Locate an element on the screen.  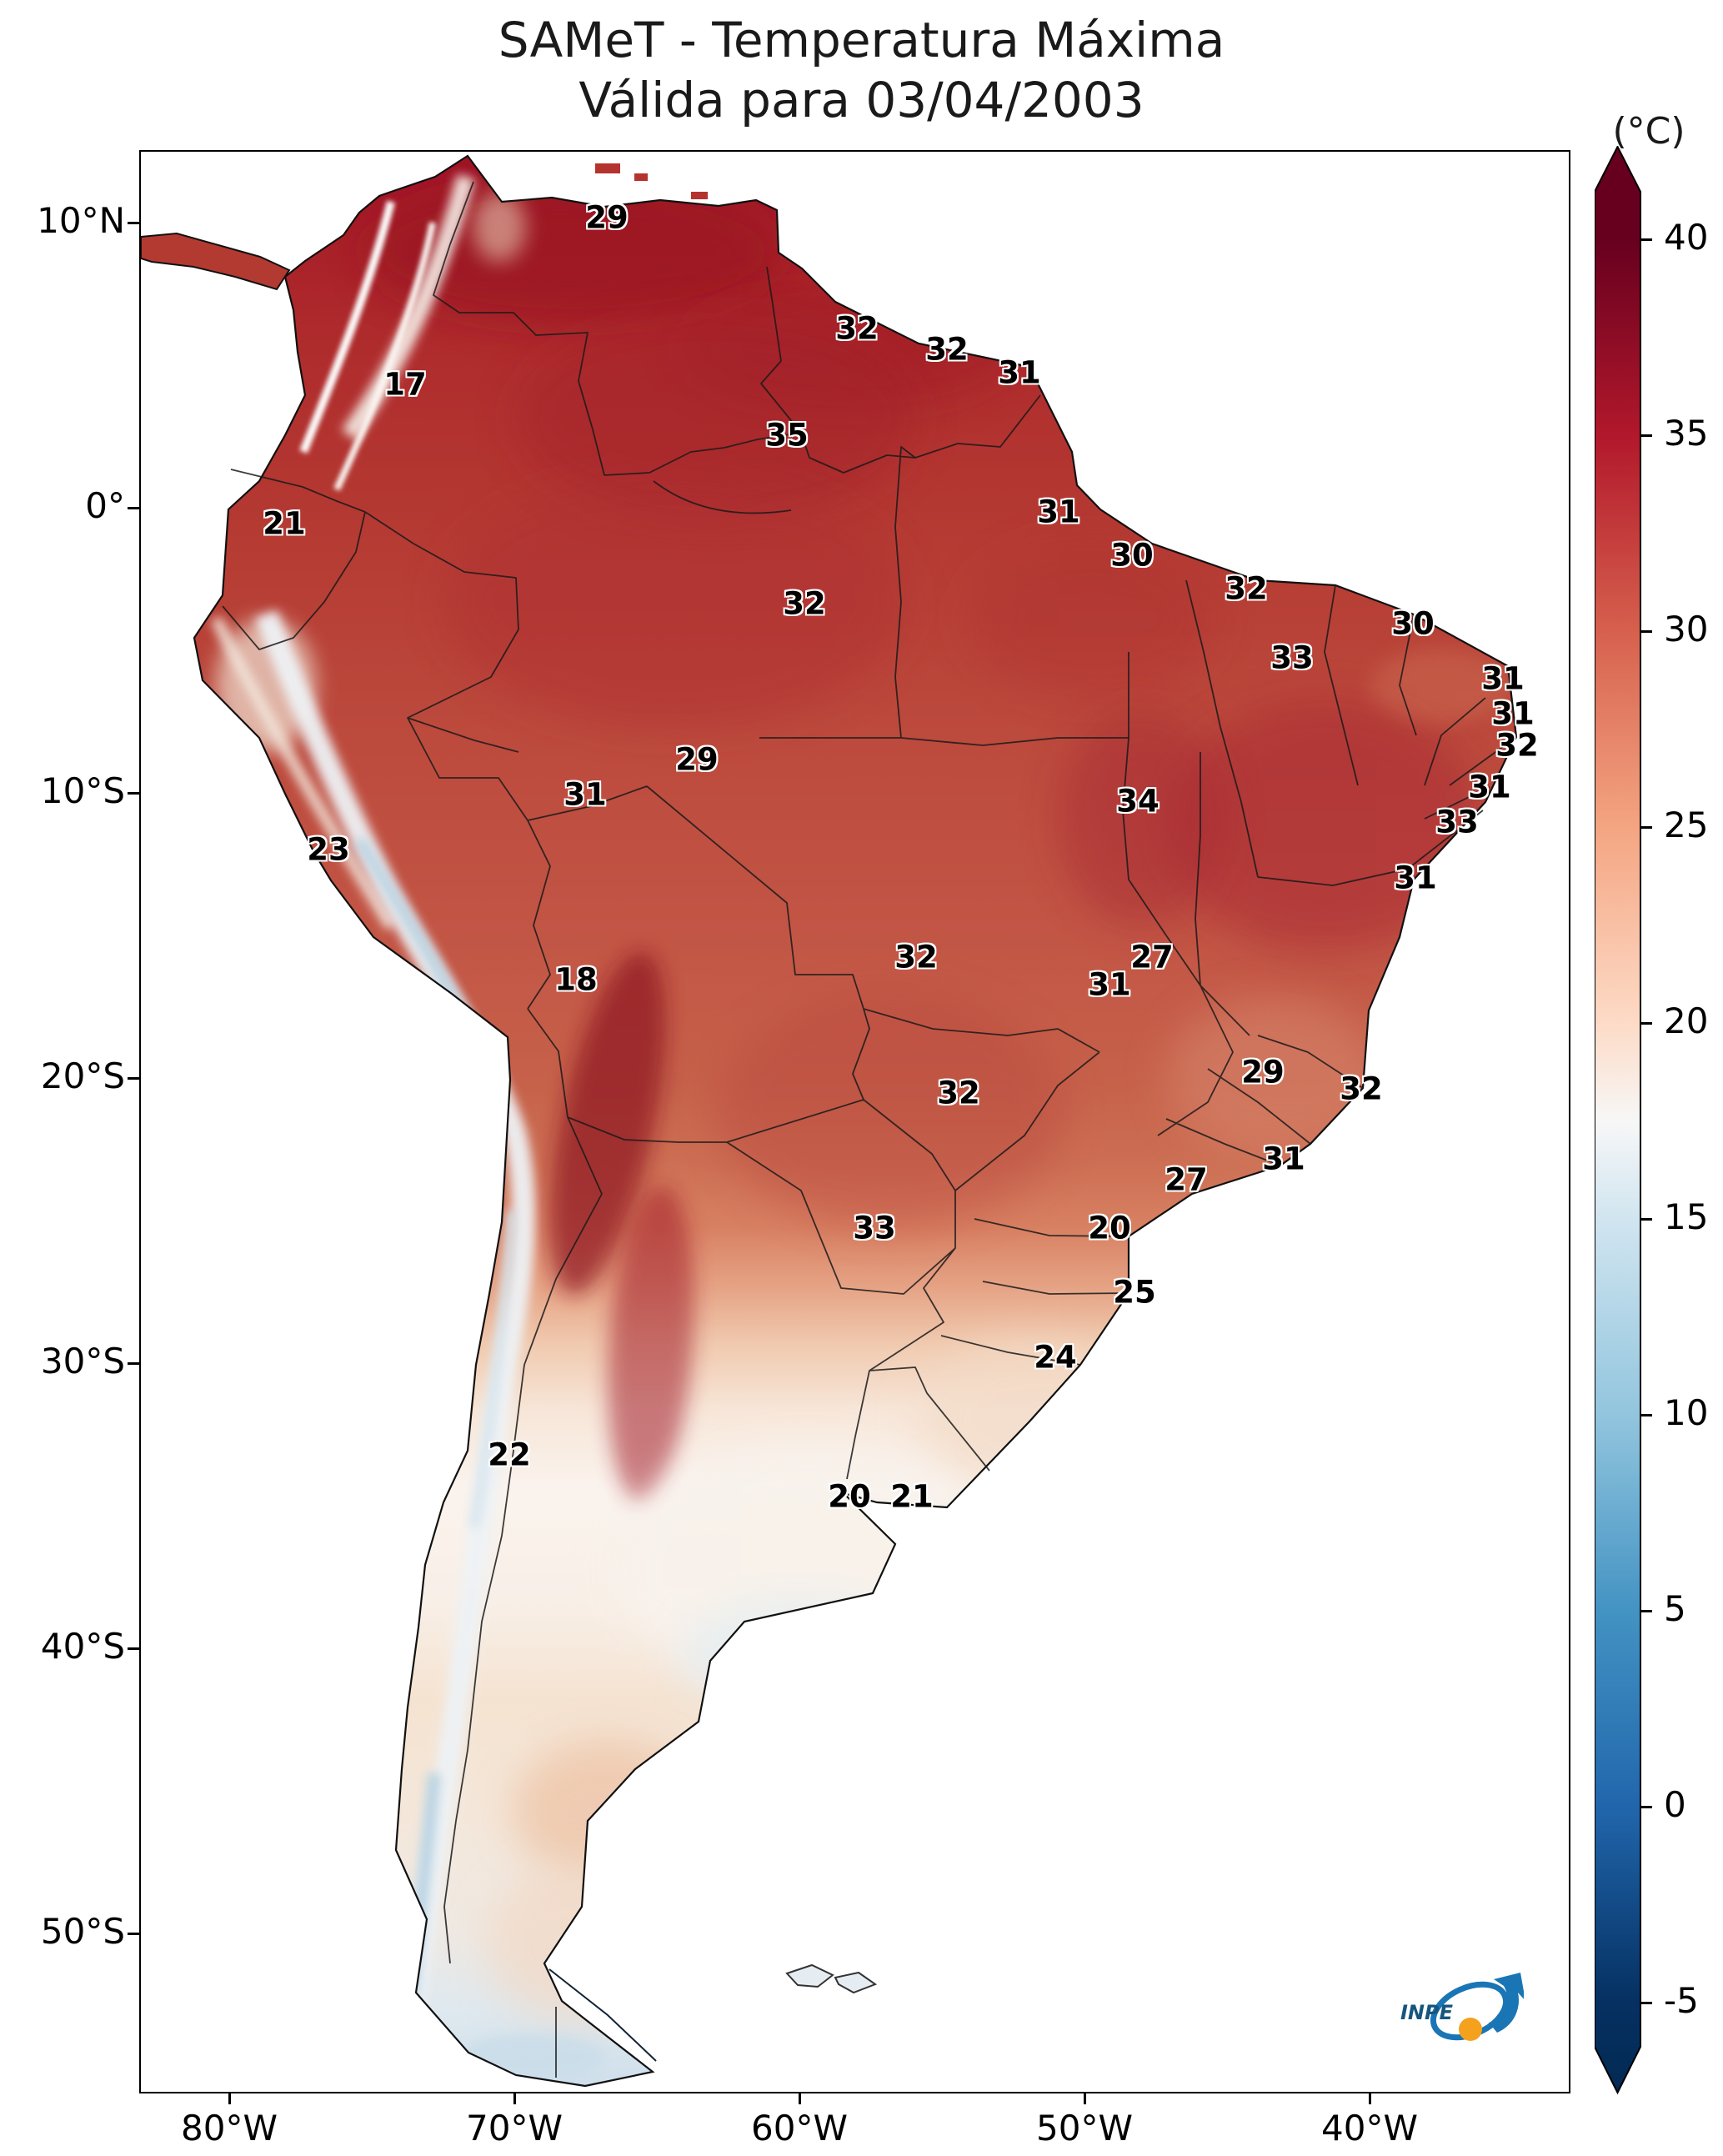
temperature-value-label: 23 is located at coordinates (328, 849).